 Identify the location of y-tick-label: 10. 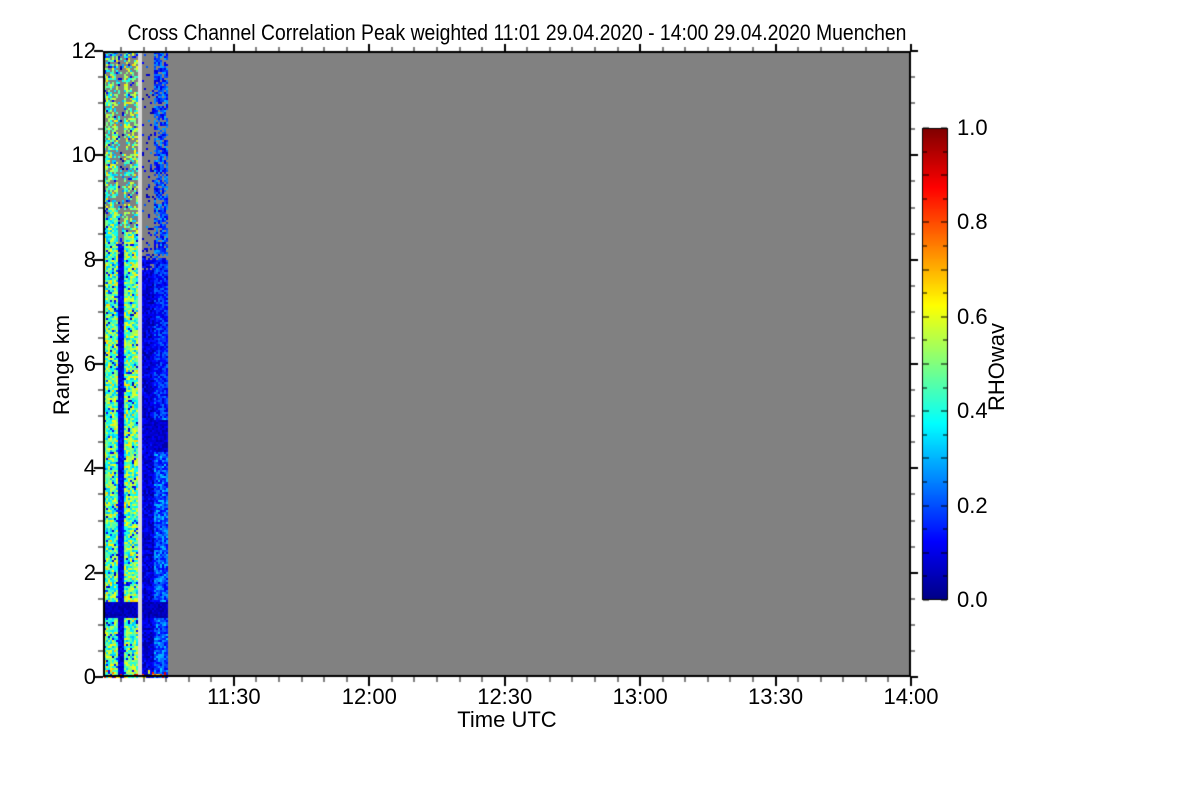
(83, 155).